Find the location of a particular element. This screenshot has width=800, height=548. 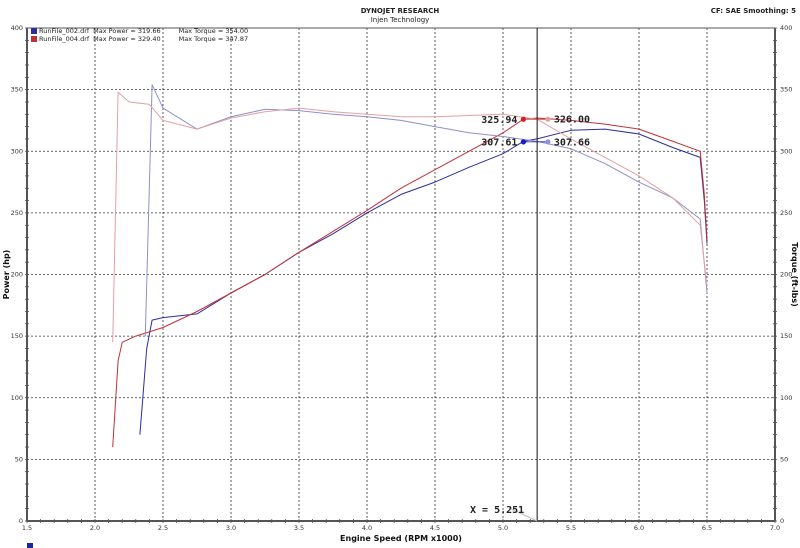

y2-tick-label: 150 is located at coordinates (786, 336).